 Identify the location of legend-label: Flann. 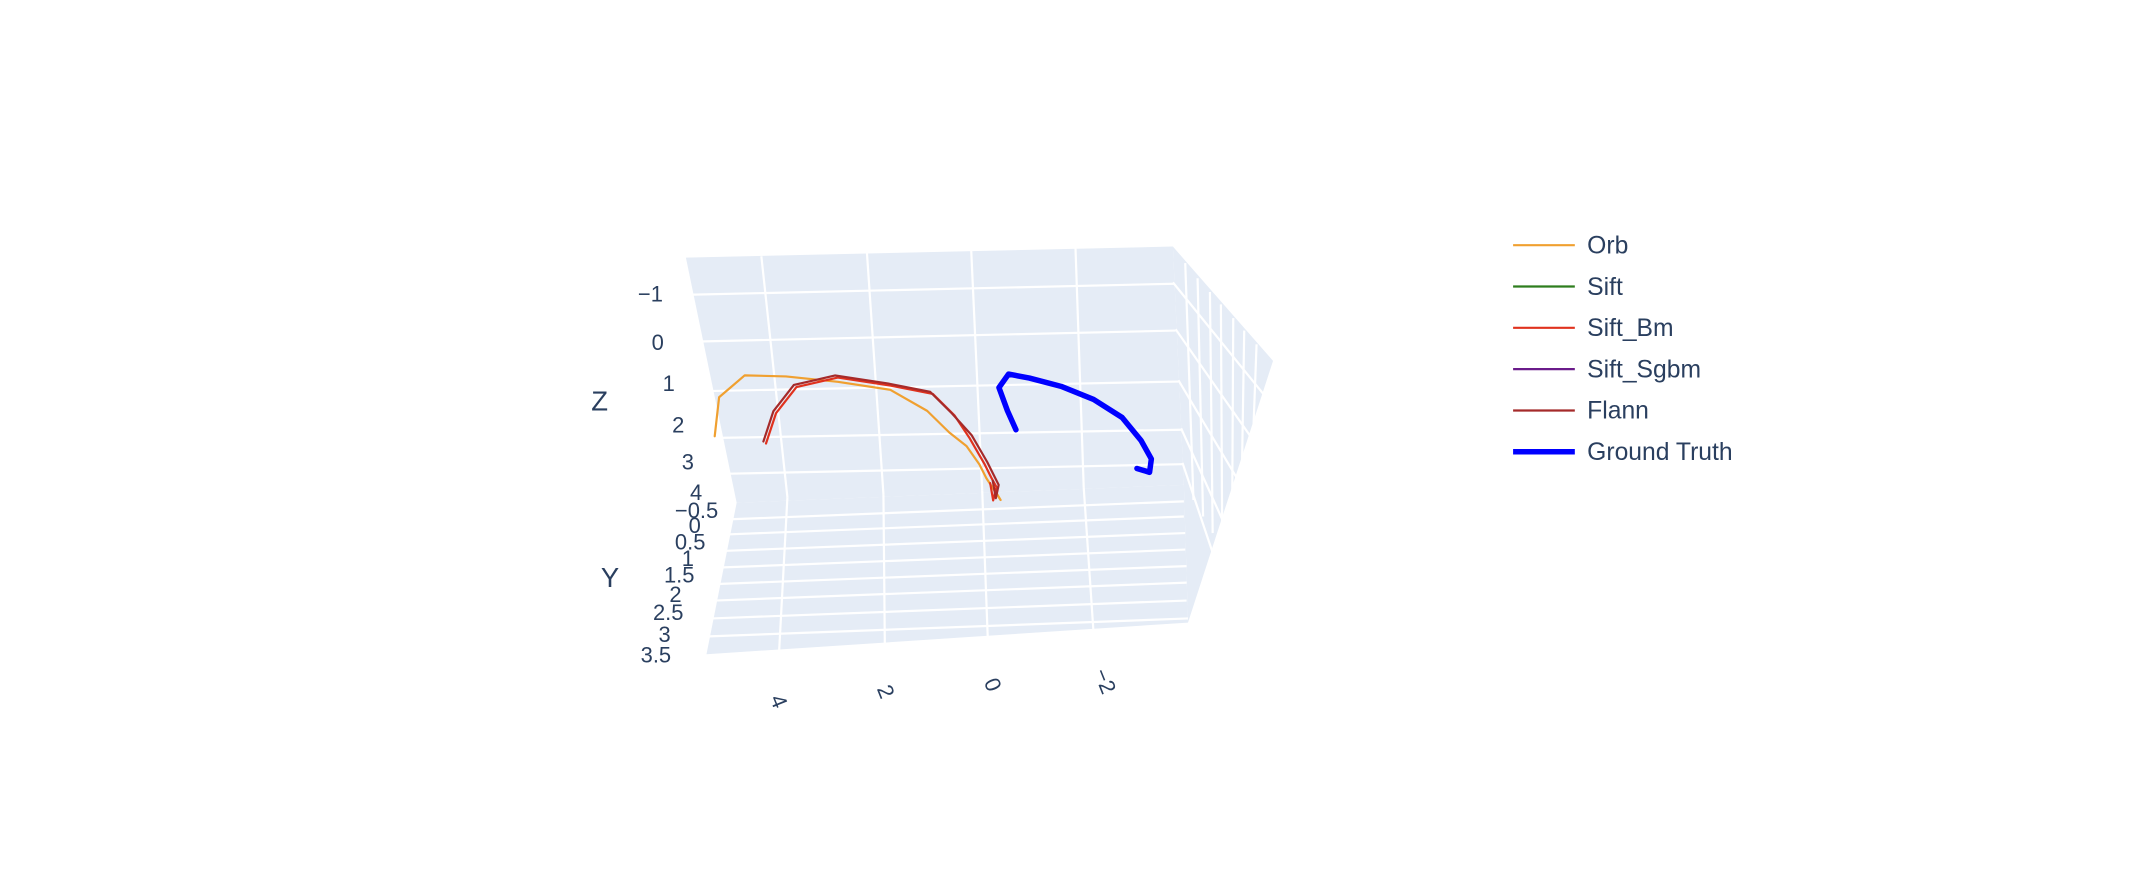
(1618, 411).